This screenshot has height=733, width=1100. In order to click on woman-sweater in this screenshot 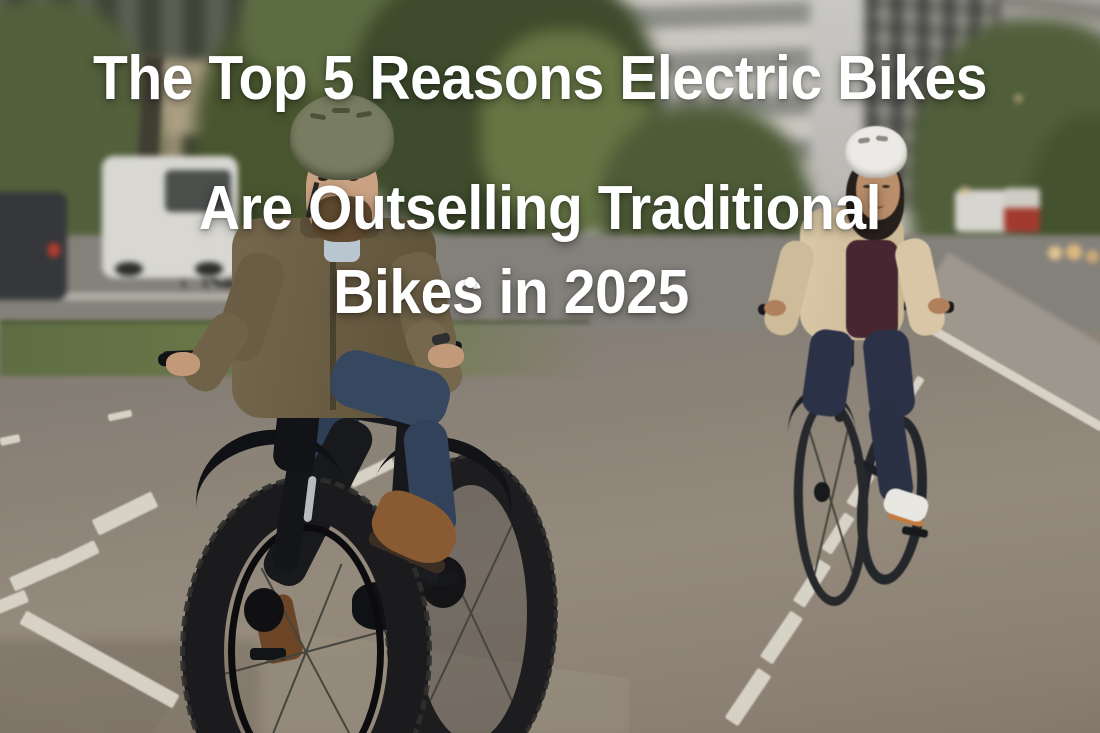, I will do `click(872, 289)`.